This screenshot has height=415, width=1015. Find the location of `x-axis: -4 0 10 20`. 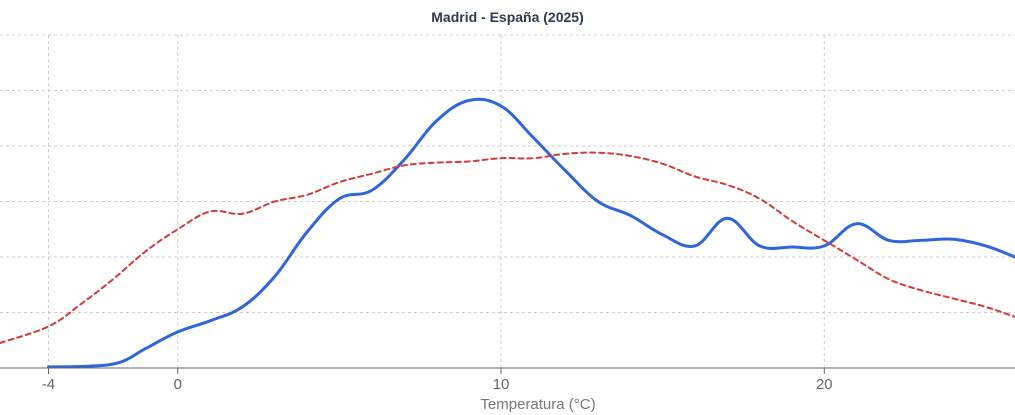

x-axis: -4 0 10 20 is located at coordinates (507, 380).